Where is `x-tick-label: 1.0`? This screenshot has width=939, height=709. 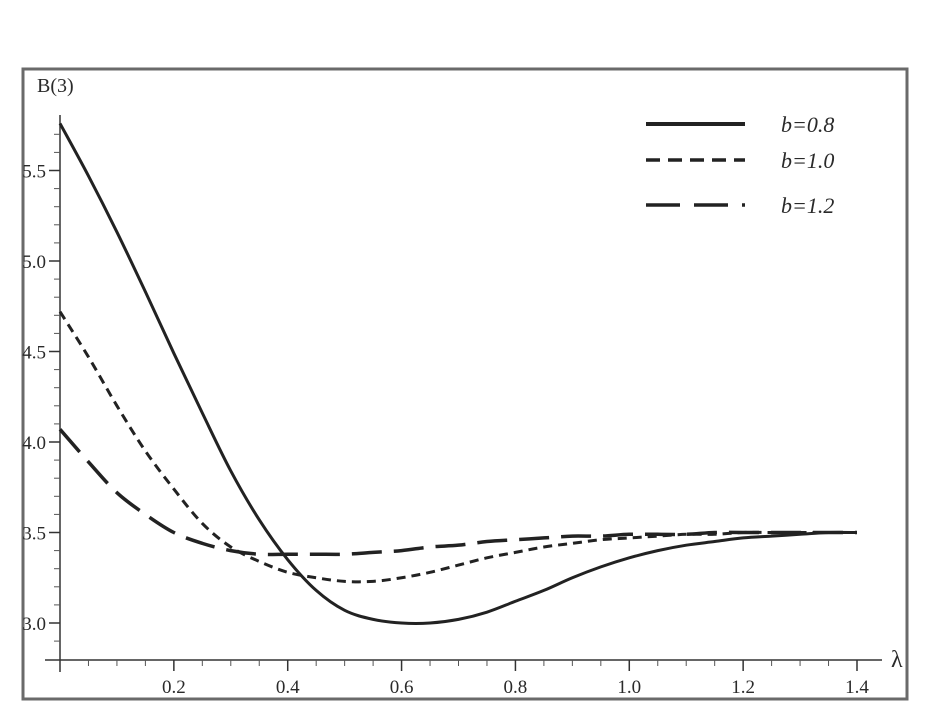
x-tick-label: 1.0 is located at coordinates (629, 687).